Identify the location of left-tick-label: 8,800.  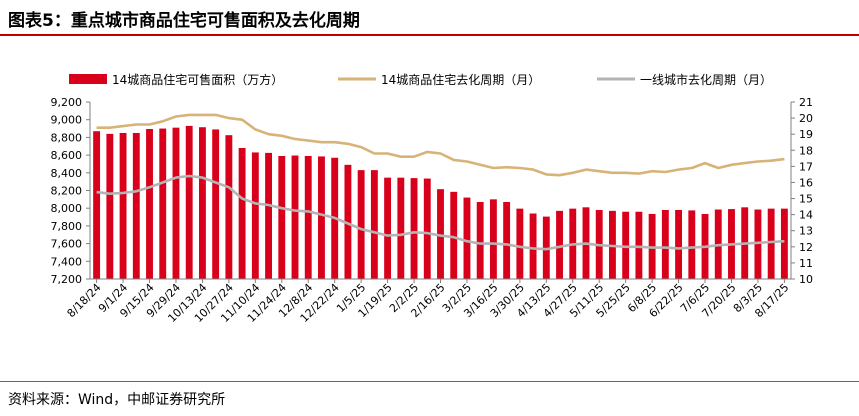
(67, 137).